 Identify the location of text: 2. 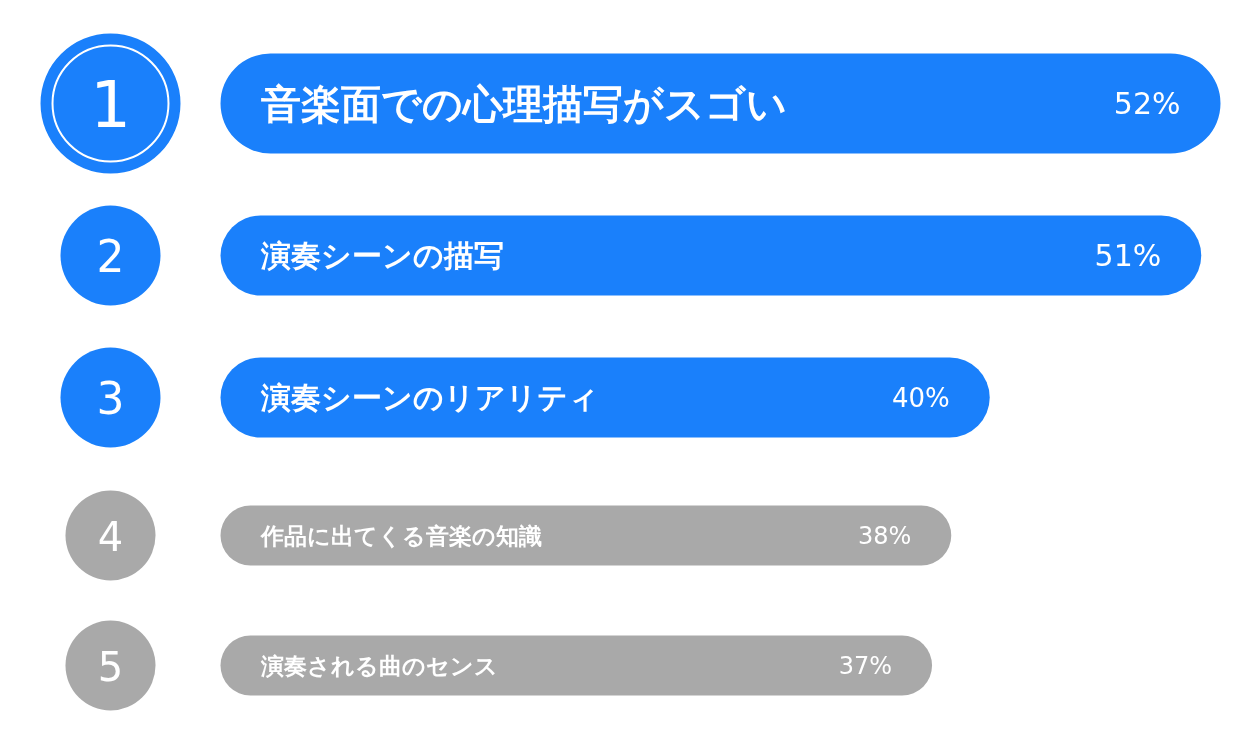
(110, 256).